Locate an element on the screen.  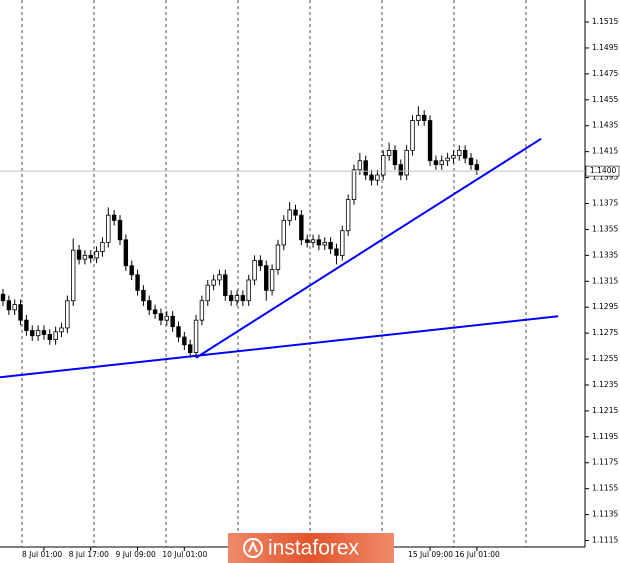
y-tick-label: 1.1275 is located at coordinates (605, 332).